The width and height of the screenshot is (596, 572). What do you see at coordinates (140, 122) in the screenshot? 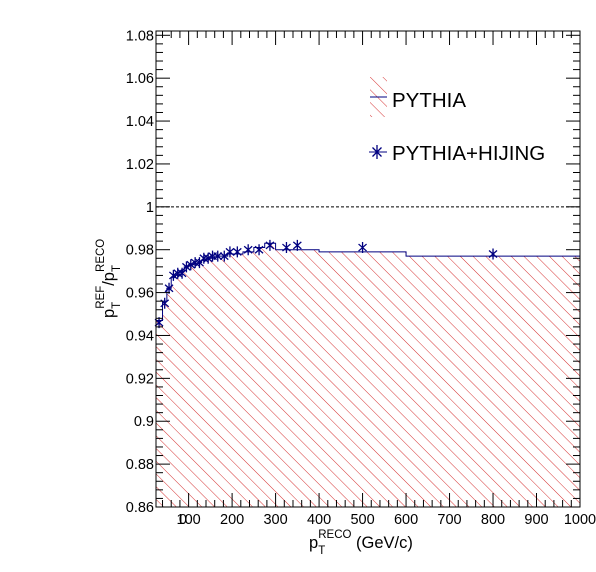
I see `y-tick-label: 1.04` at bounding box center [140, 122].